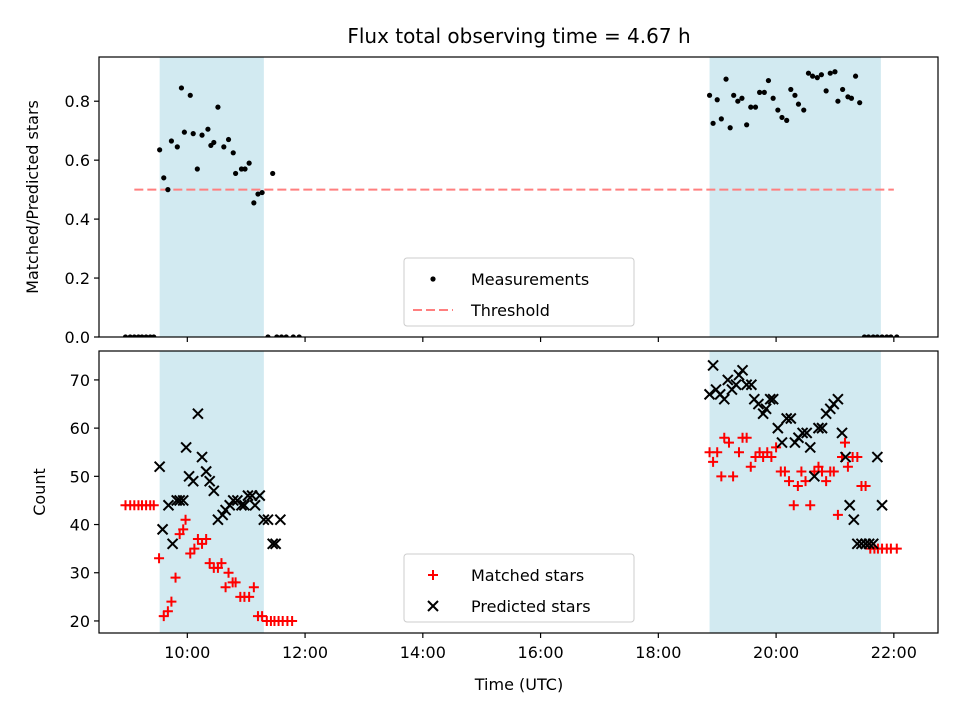  Describe the element at coordinates (433, 606) in the screenshot. I see `legend-marker-predicted` at that location.